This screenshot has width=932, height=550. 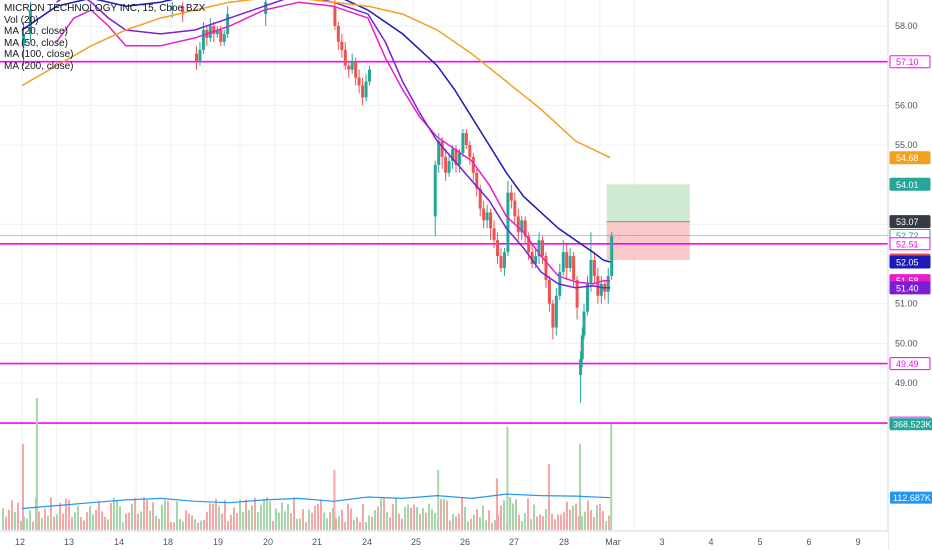 I want to click on time-axis: 12 13 14 18 19 20 21 24 25 26 27 28 Mar 3 4 5 6 9, so click(x=444, y=540).